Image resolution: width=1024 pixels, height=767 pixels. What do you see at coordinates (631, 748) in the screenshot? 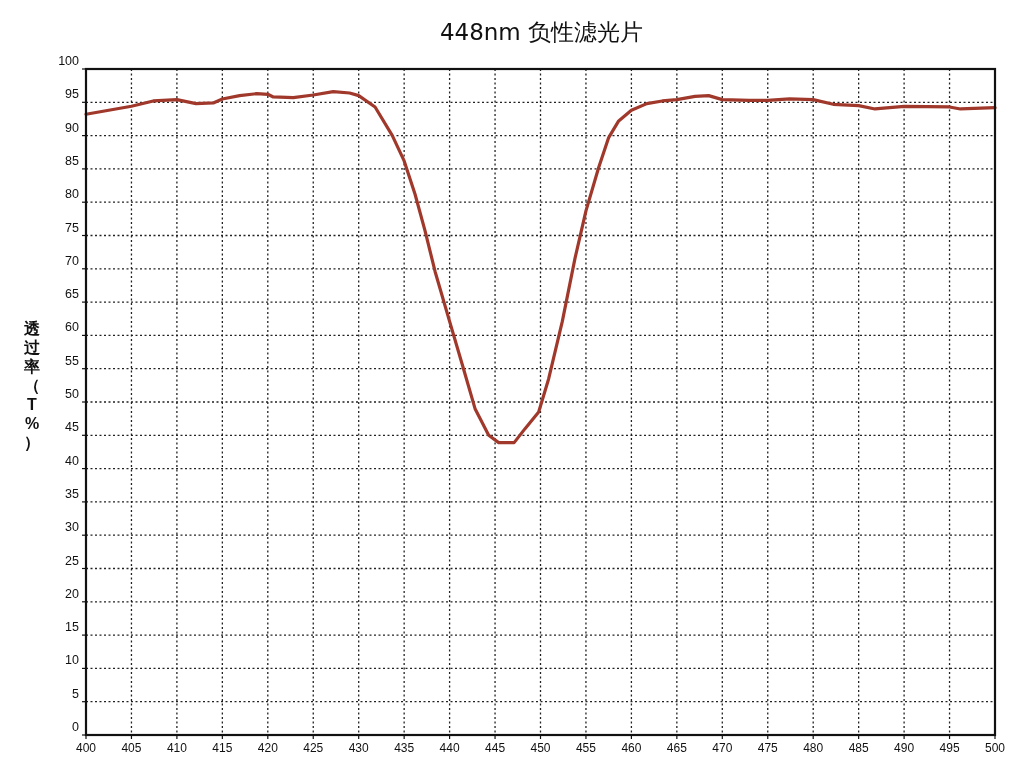
I see `x-tick-label: 460` at bounding box center [631, 748].